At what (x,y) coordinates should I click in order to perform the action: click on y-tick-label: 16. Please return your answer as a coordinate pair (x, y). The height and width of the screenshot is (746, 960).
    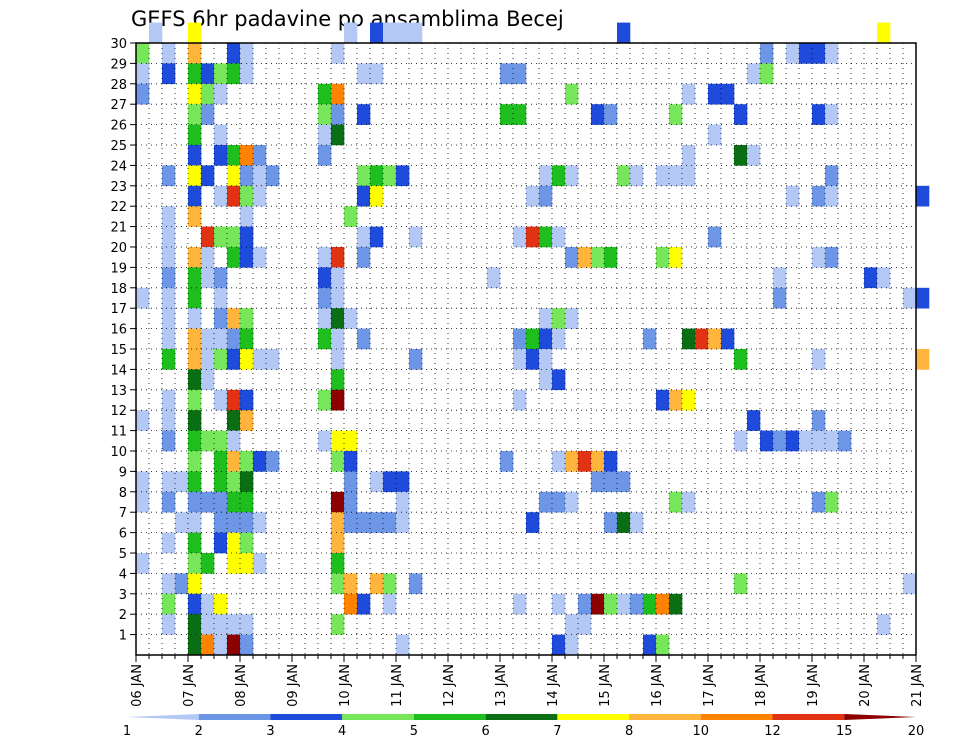
    Looking at the image, I should click on (118, 330).